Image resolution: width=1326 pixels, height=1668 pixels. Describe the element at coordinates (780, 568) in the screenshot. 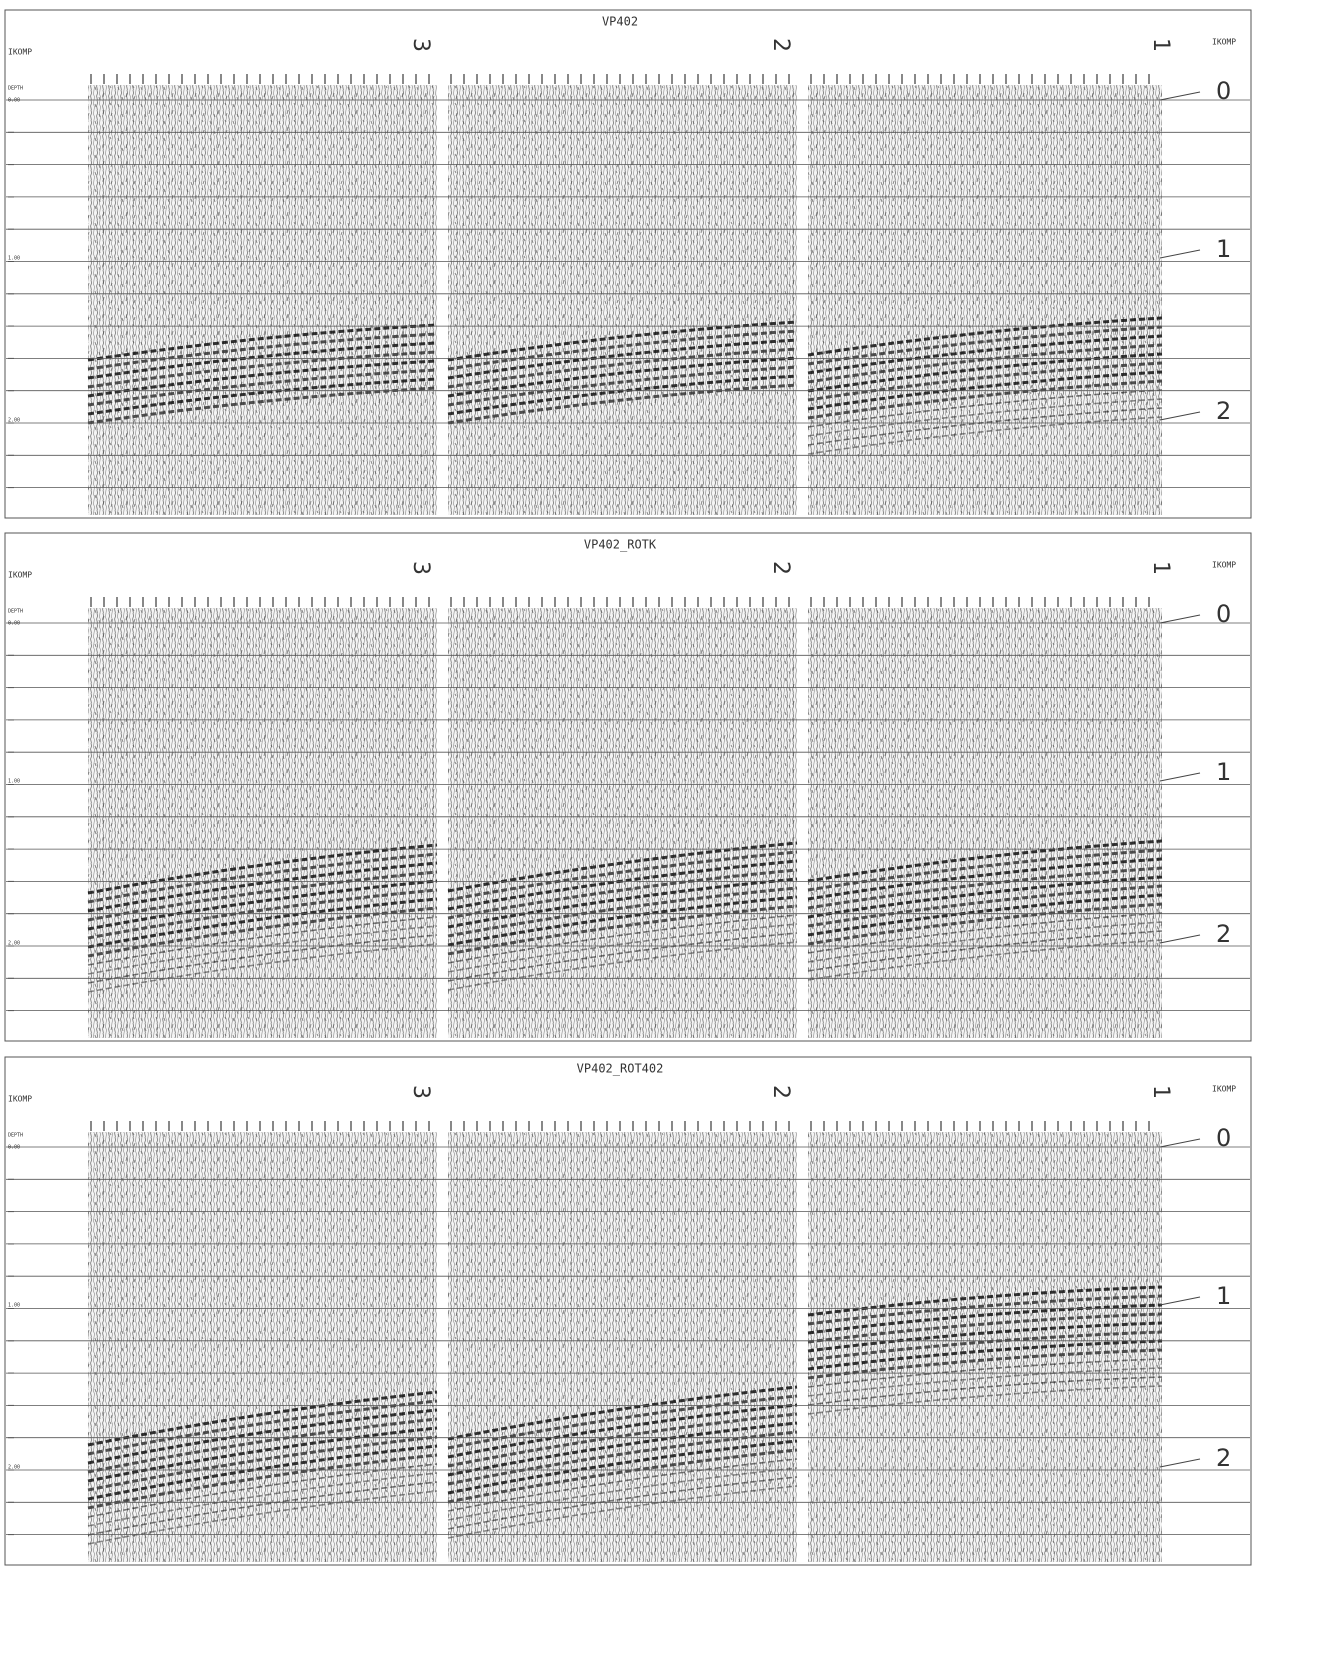

I see `component-label: 2` at that location.